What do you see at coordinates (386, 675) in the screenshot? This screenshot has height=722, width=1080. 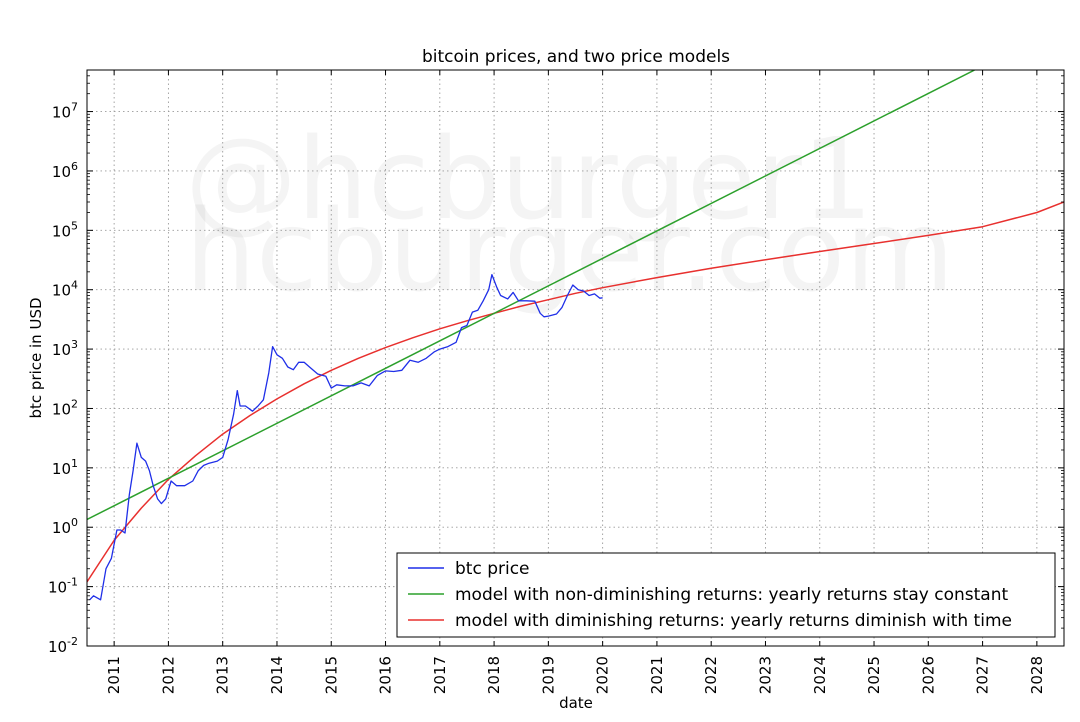 I see `x-tick-label-2016: 2016` at bounding box center [386, 675].